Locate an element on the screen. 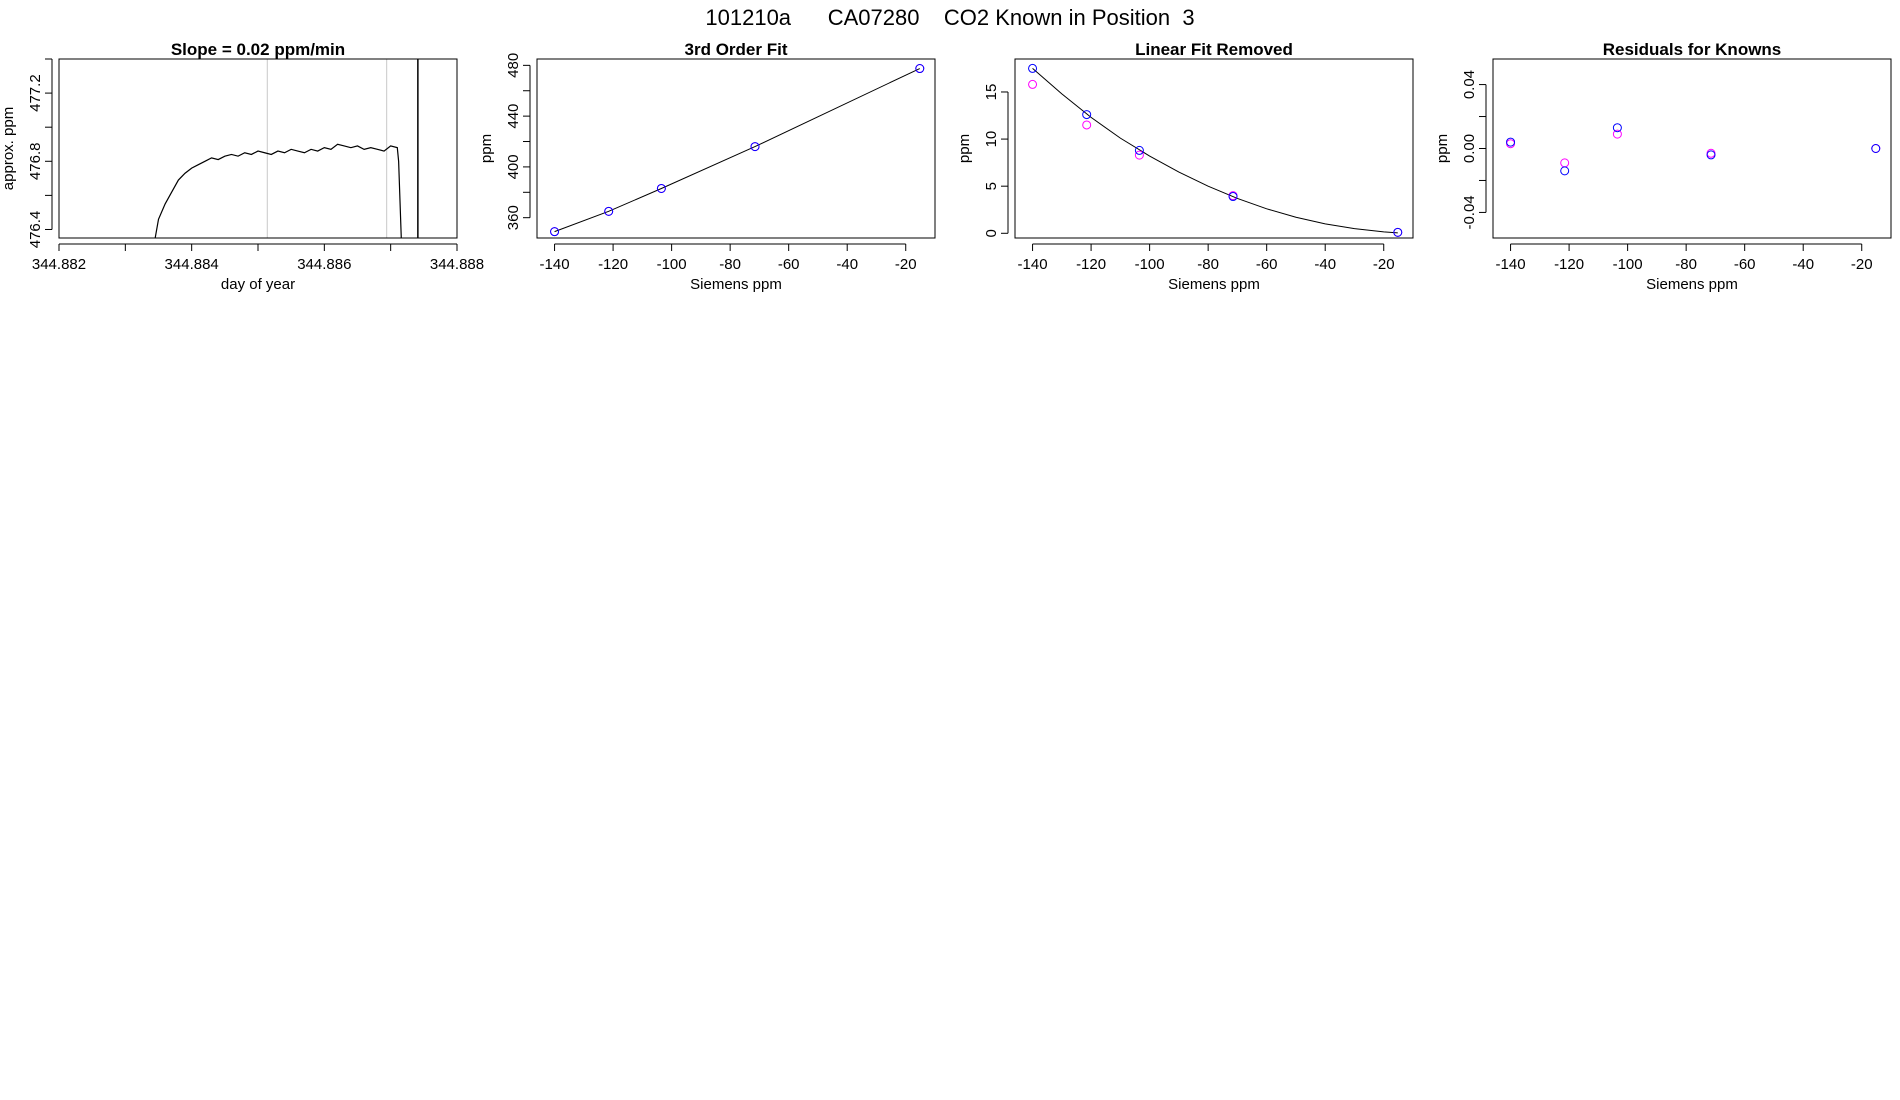 Image resolution: width=1900 pixels, height=1100 pixels. y-tick-label: -0.04 is located at coordinates (1469, 212).